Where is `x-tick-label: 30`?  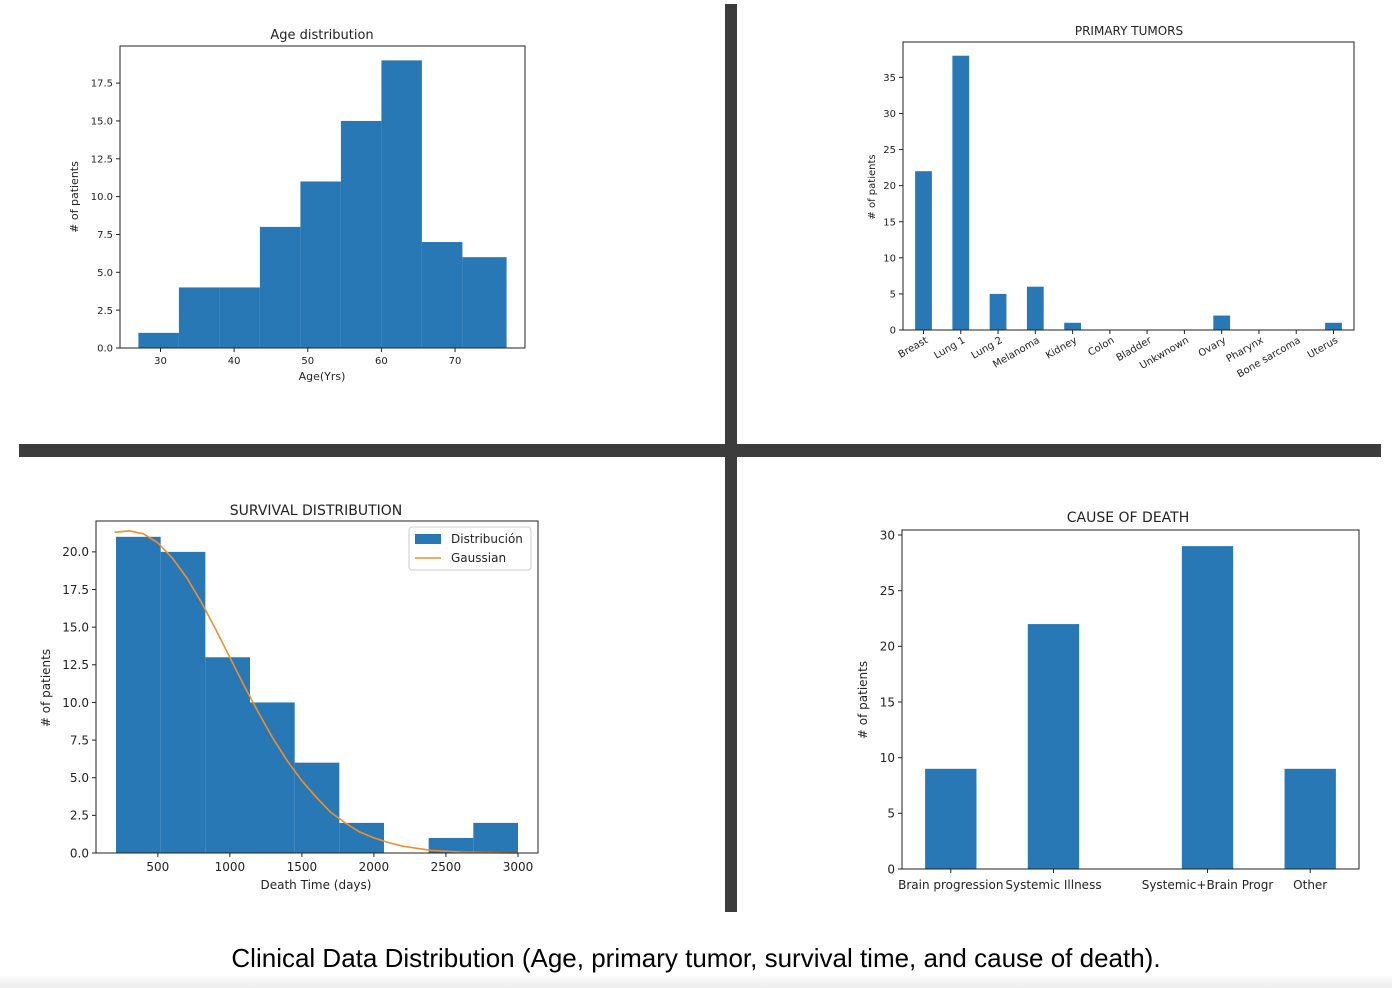 x-tick-label: 30 is located at coordinates (160, 361).